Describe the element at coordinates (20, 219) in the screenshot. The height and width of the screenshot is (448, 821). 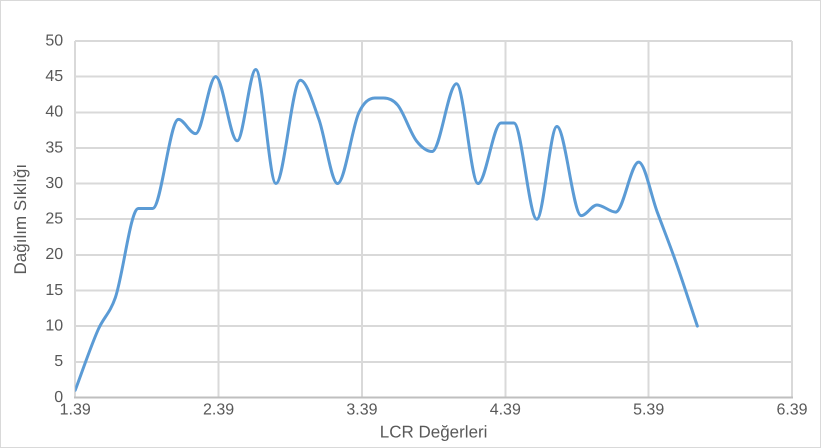
I see `y-axis-title: Dağılım Sıklığı` at that location.